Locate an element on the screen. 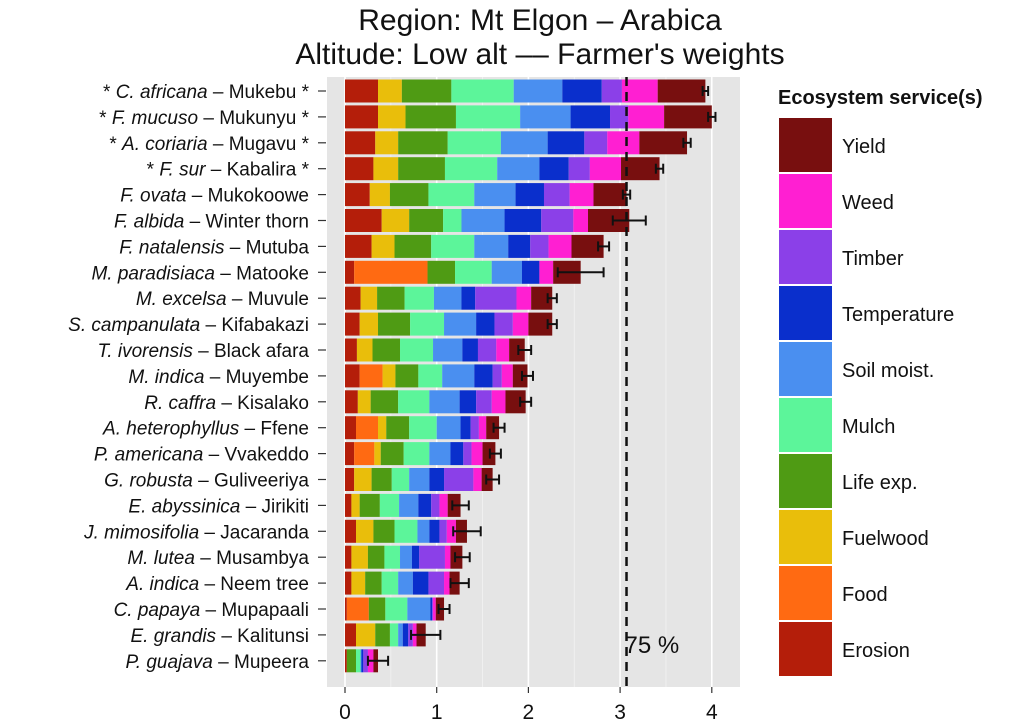  x-tick-label: 3 is located at coordinates (620, 712).